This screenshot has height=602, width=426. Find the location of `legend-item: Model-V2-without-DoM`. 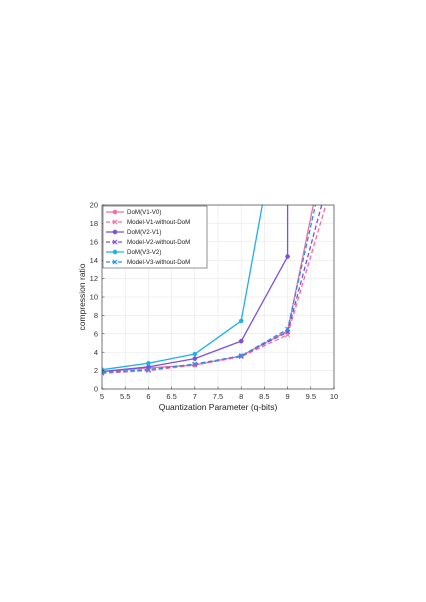

legend-item: Model-V2-without-DoM is located at coordinates (148, 242).